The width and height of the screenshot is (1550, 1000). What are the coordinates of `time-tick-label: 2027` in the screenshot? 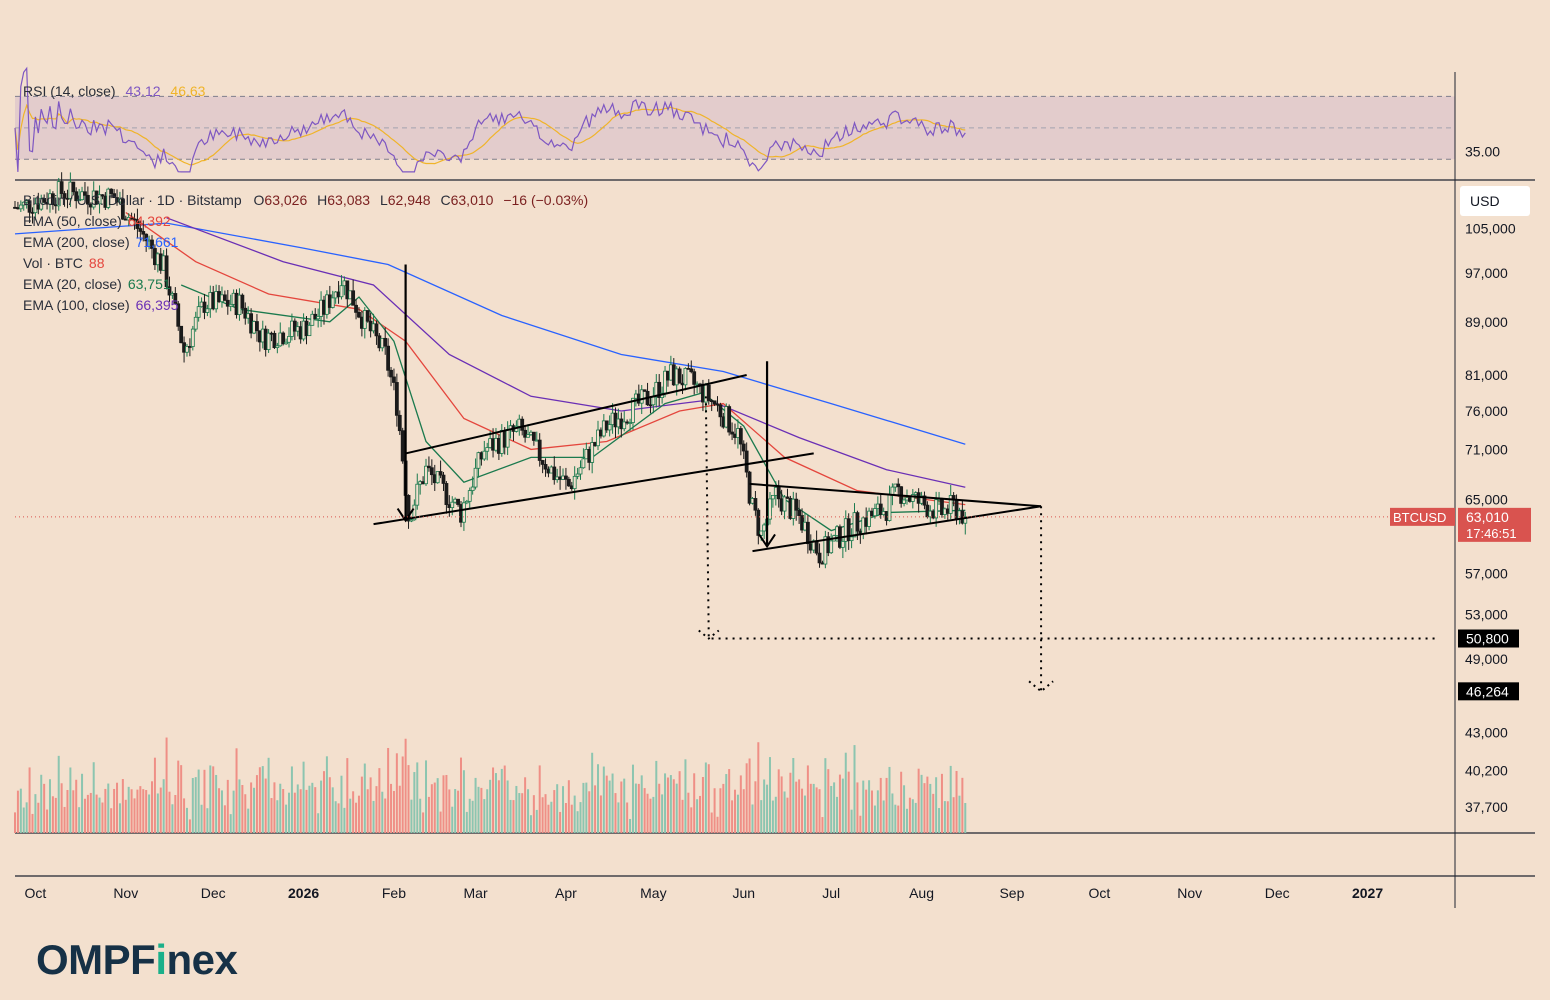 It's located at (1367, 893).